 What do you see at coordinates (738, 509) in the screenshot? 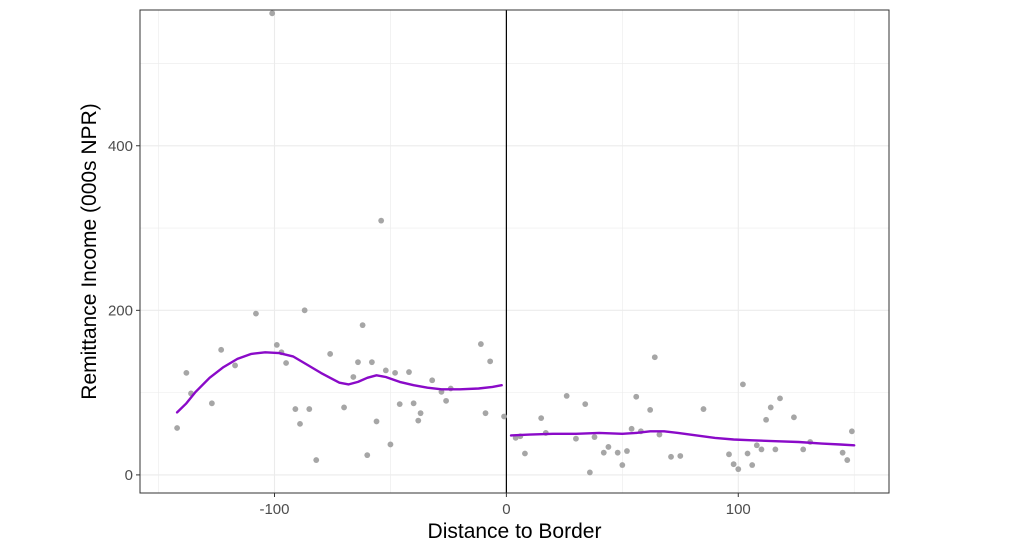
I see `x-tick-label: 100` at bounding box center [738, 509].